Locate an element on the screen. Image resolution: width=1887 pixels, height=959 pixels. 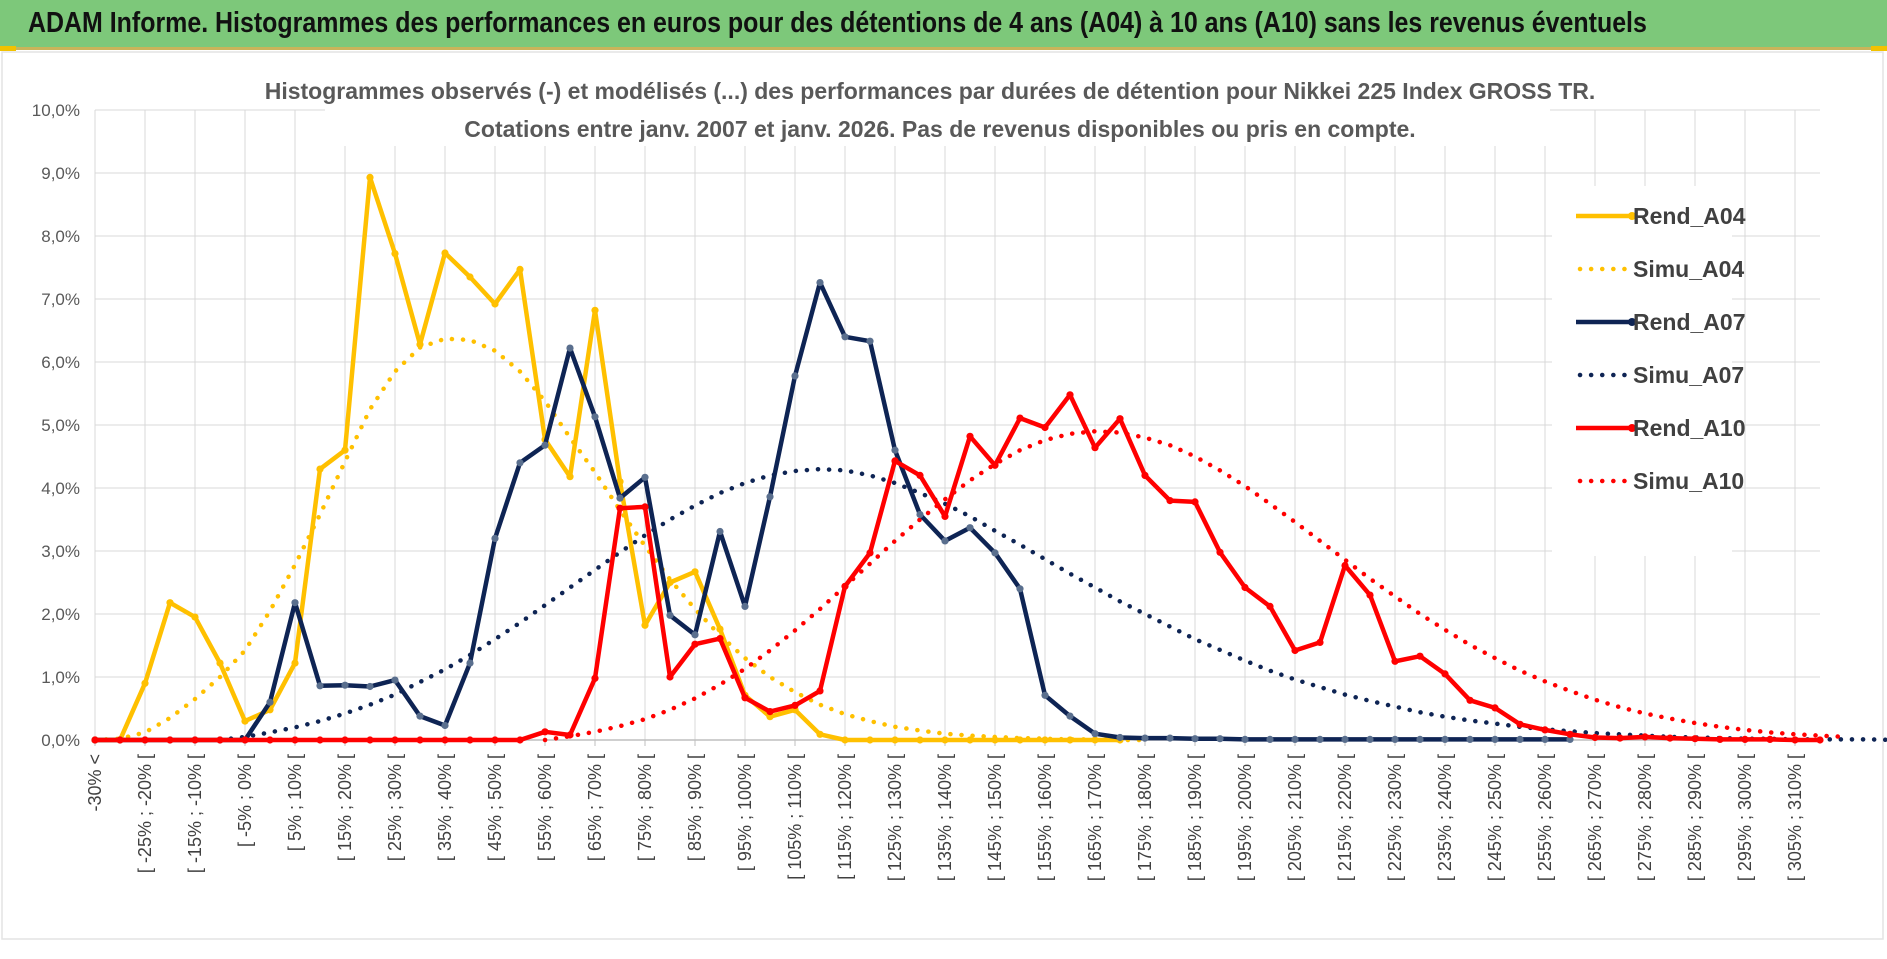
x-tick-label: [ -5% ; 0% [ is located at coordinates (245, 800).